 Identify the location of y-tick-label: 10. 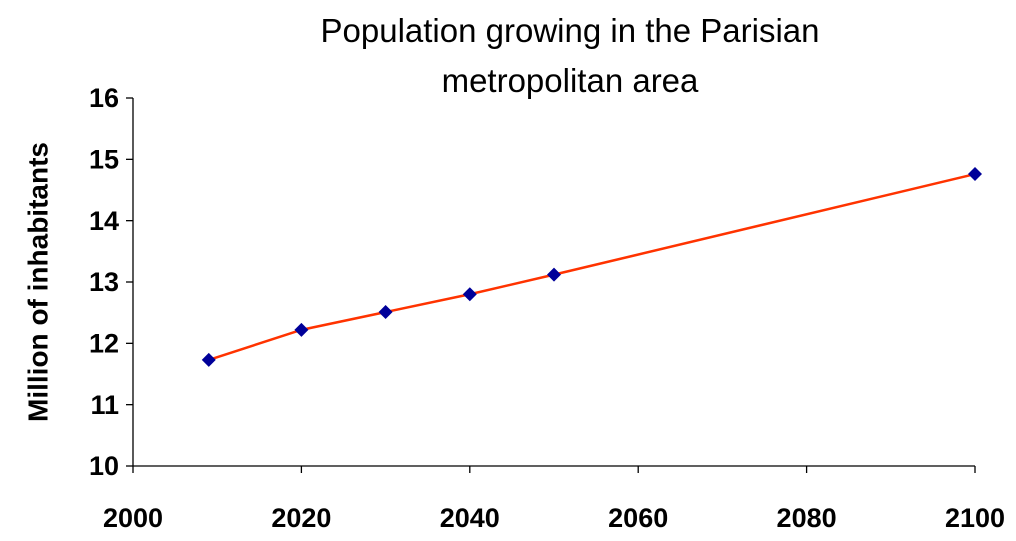
(104, 466).